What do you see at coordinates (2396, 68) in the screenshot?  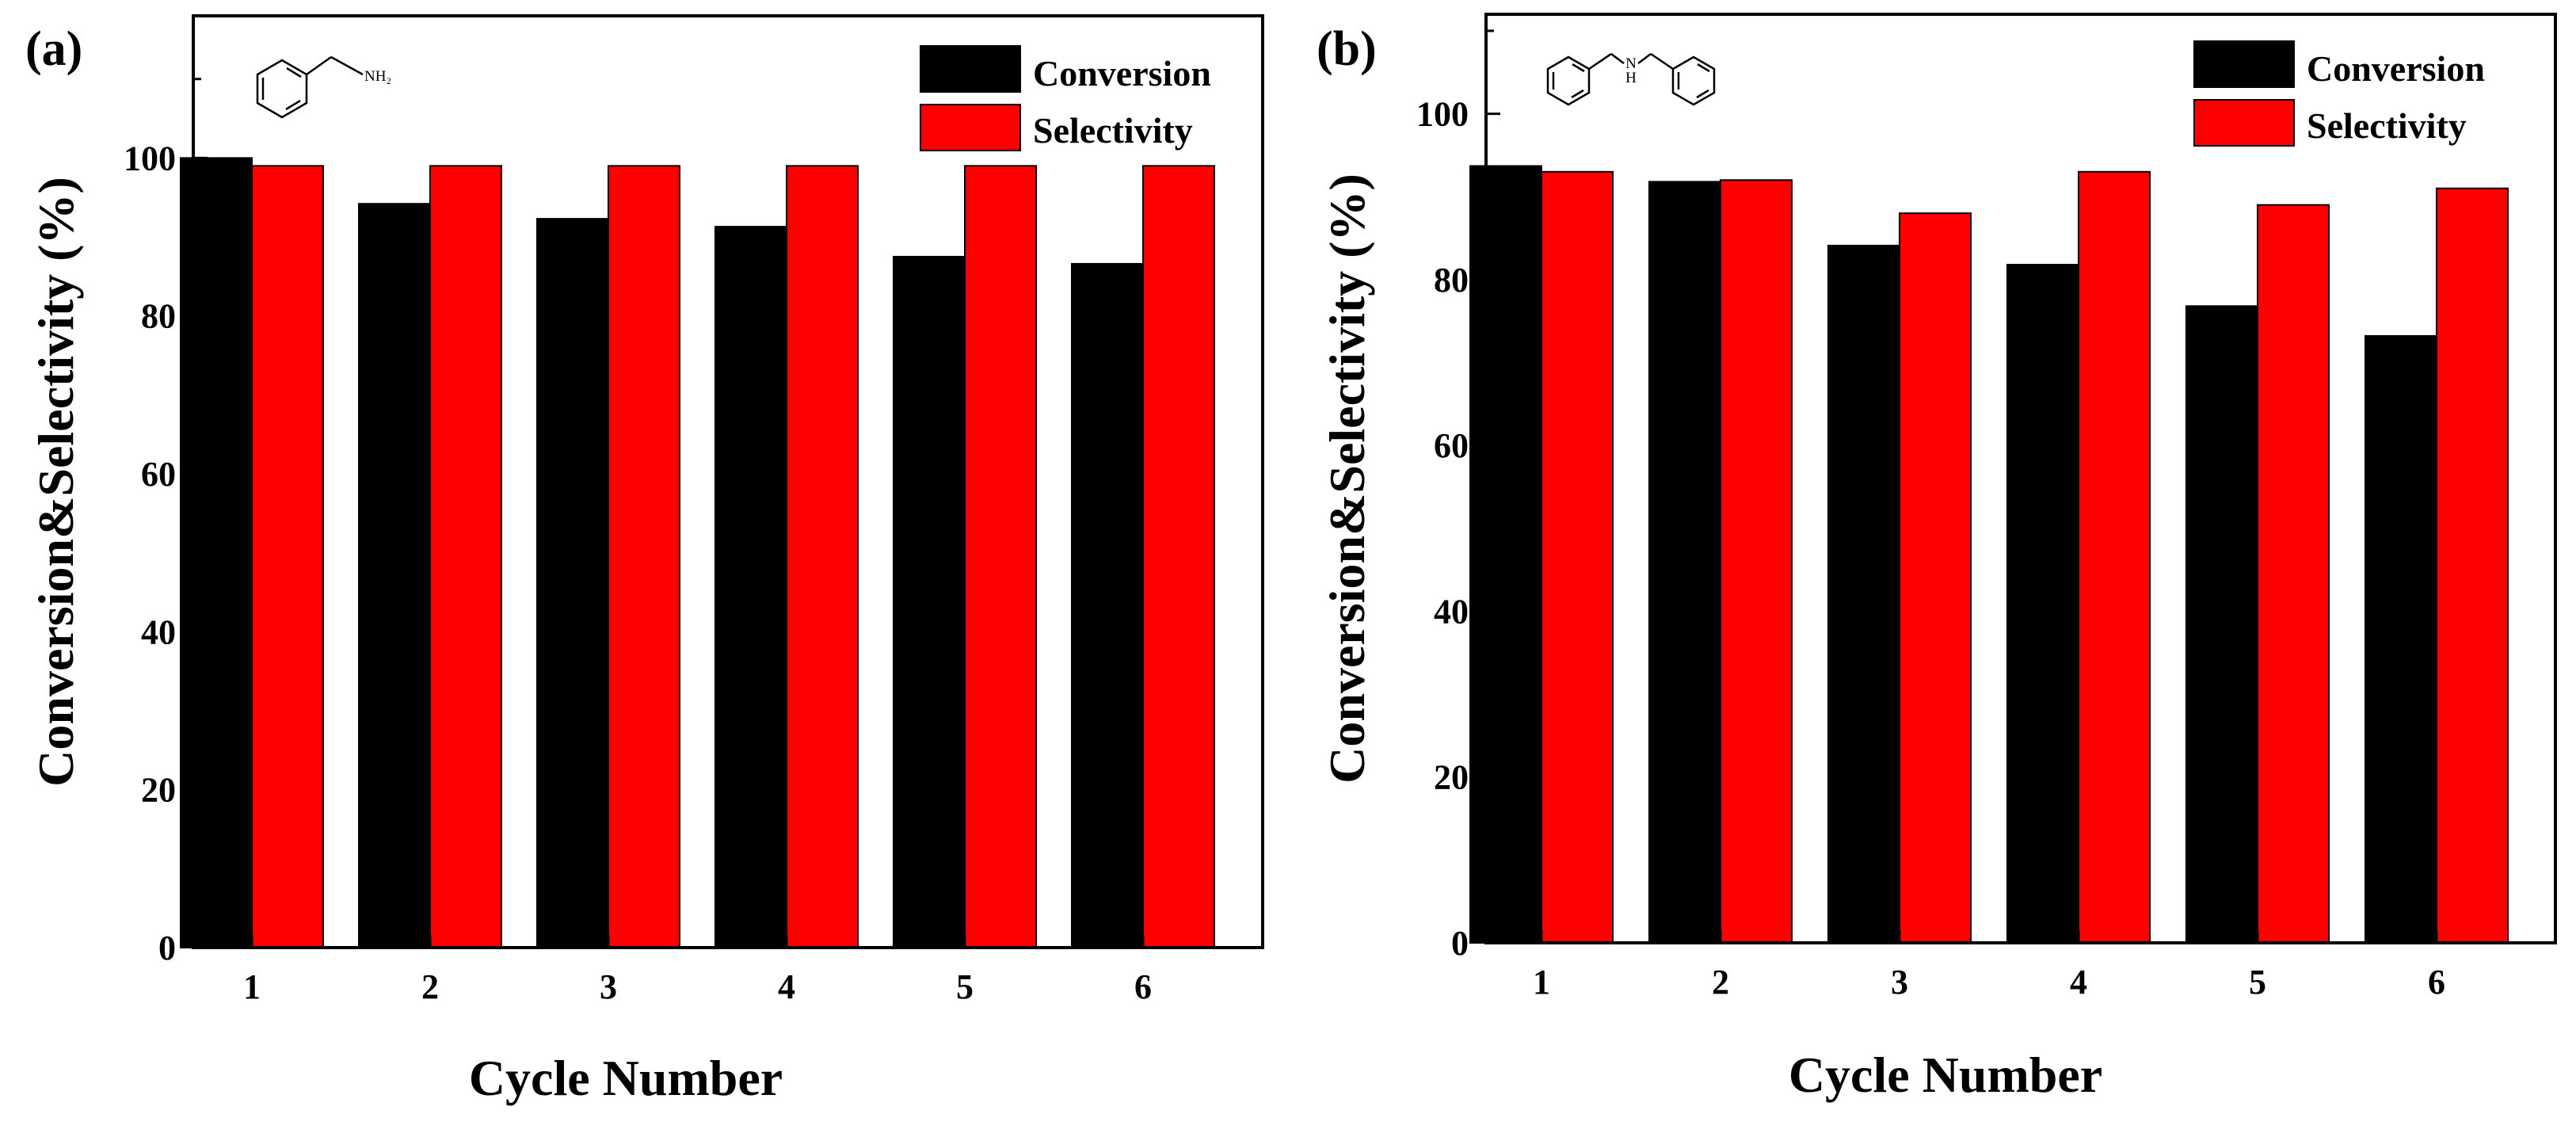 I see `legend-b-conversion-label: Conversion` at bounding box center [2396, 68].